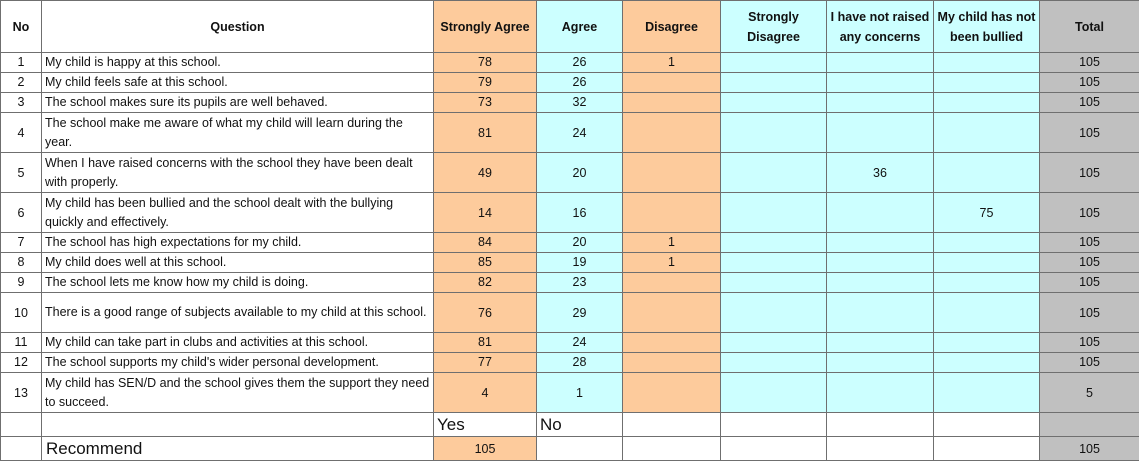 This screenshot has height=467, width=1139. What do you see at coordinates (21, 362) in the screenshot?
I see `cell-no: 12` at bounding box center [21, 362].